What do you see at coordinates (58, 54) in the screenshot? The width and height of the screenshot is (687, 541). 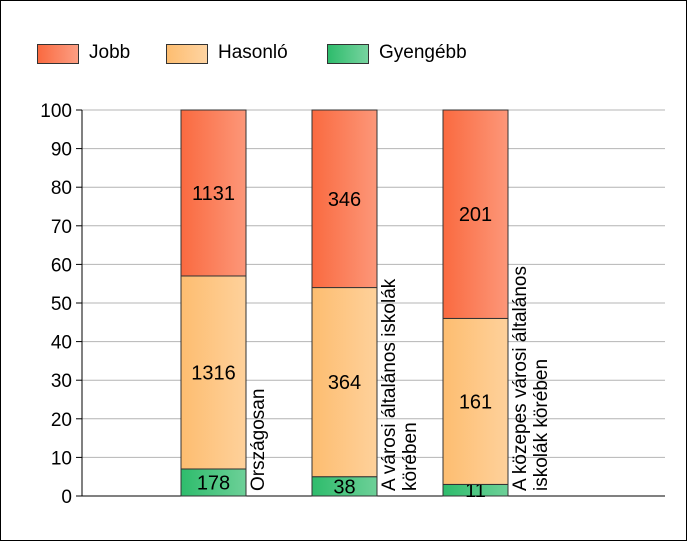 I see `legend-swatch-jobb` at bounding box center [58, 54].